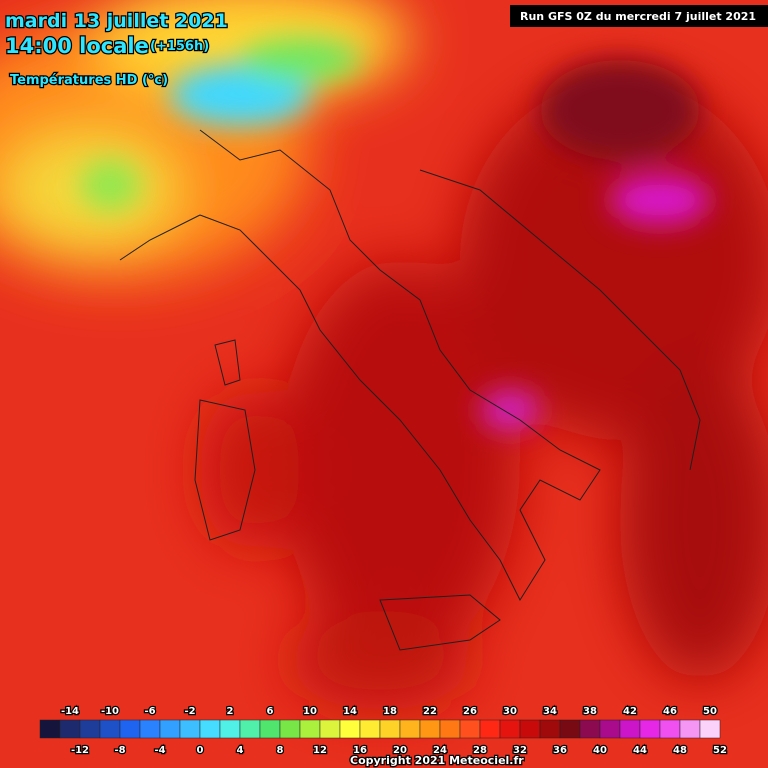 This screenshot has height=768, width=768. I want to click on legend-label: 22, so click(430, 711).